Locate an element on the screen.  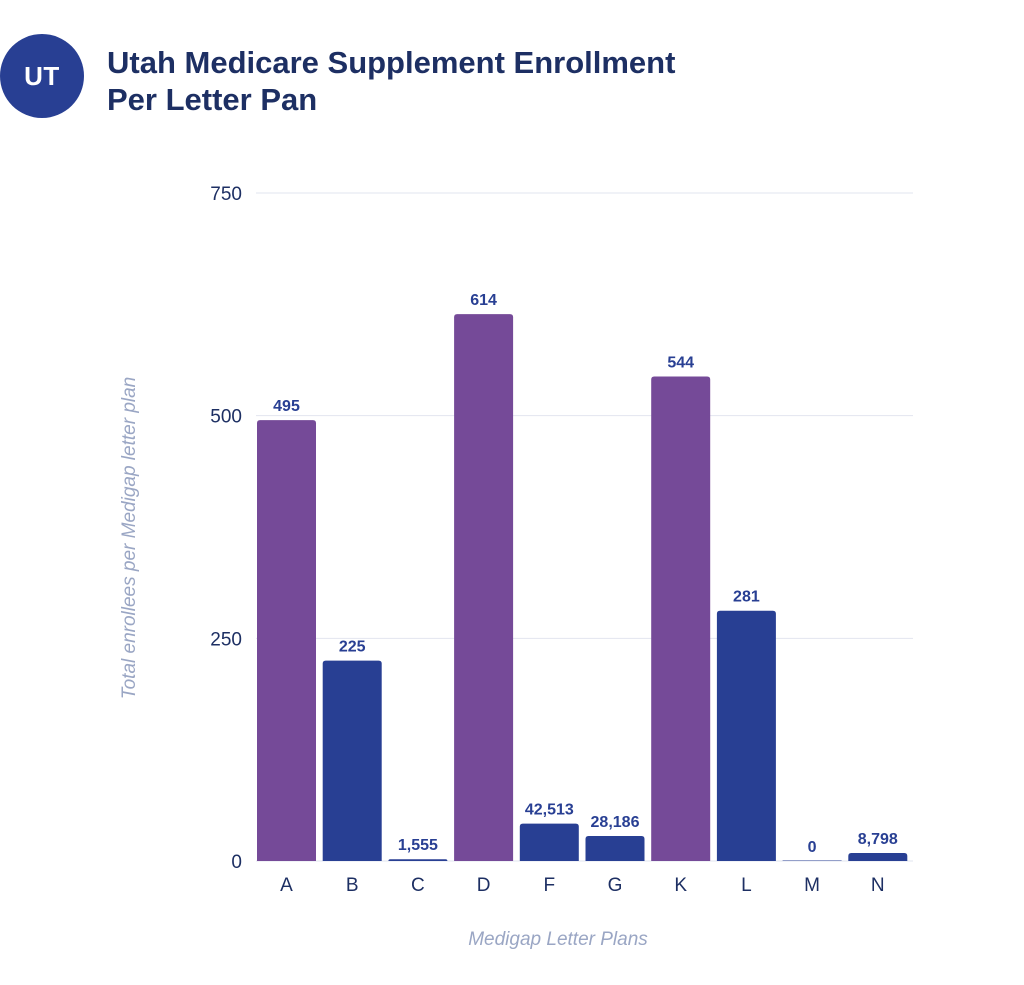
bar-A is located at coordinates (286, 640).